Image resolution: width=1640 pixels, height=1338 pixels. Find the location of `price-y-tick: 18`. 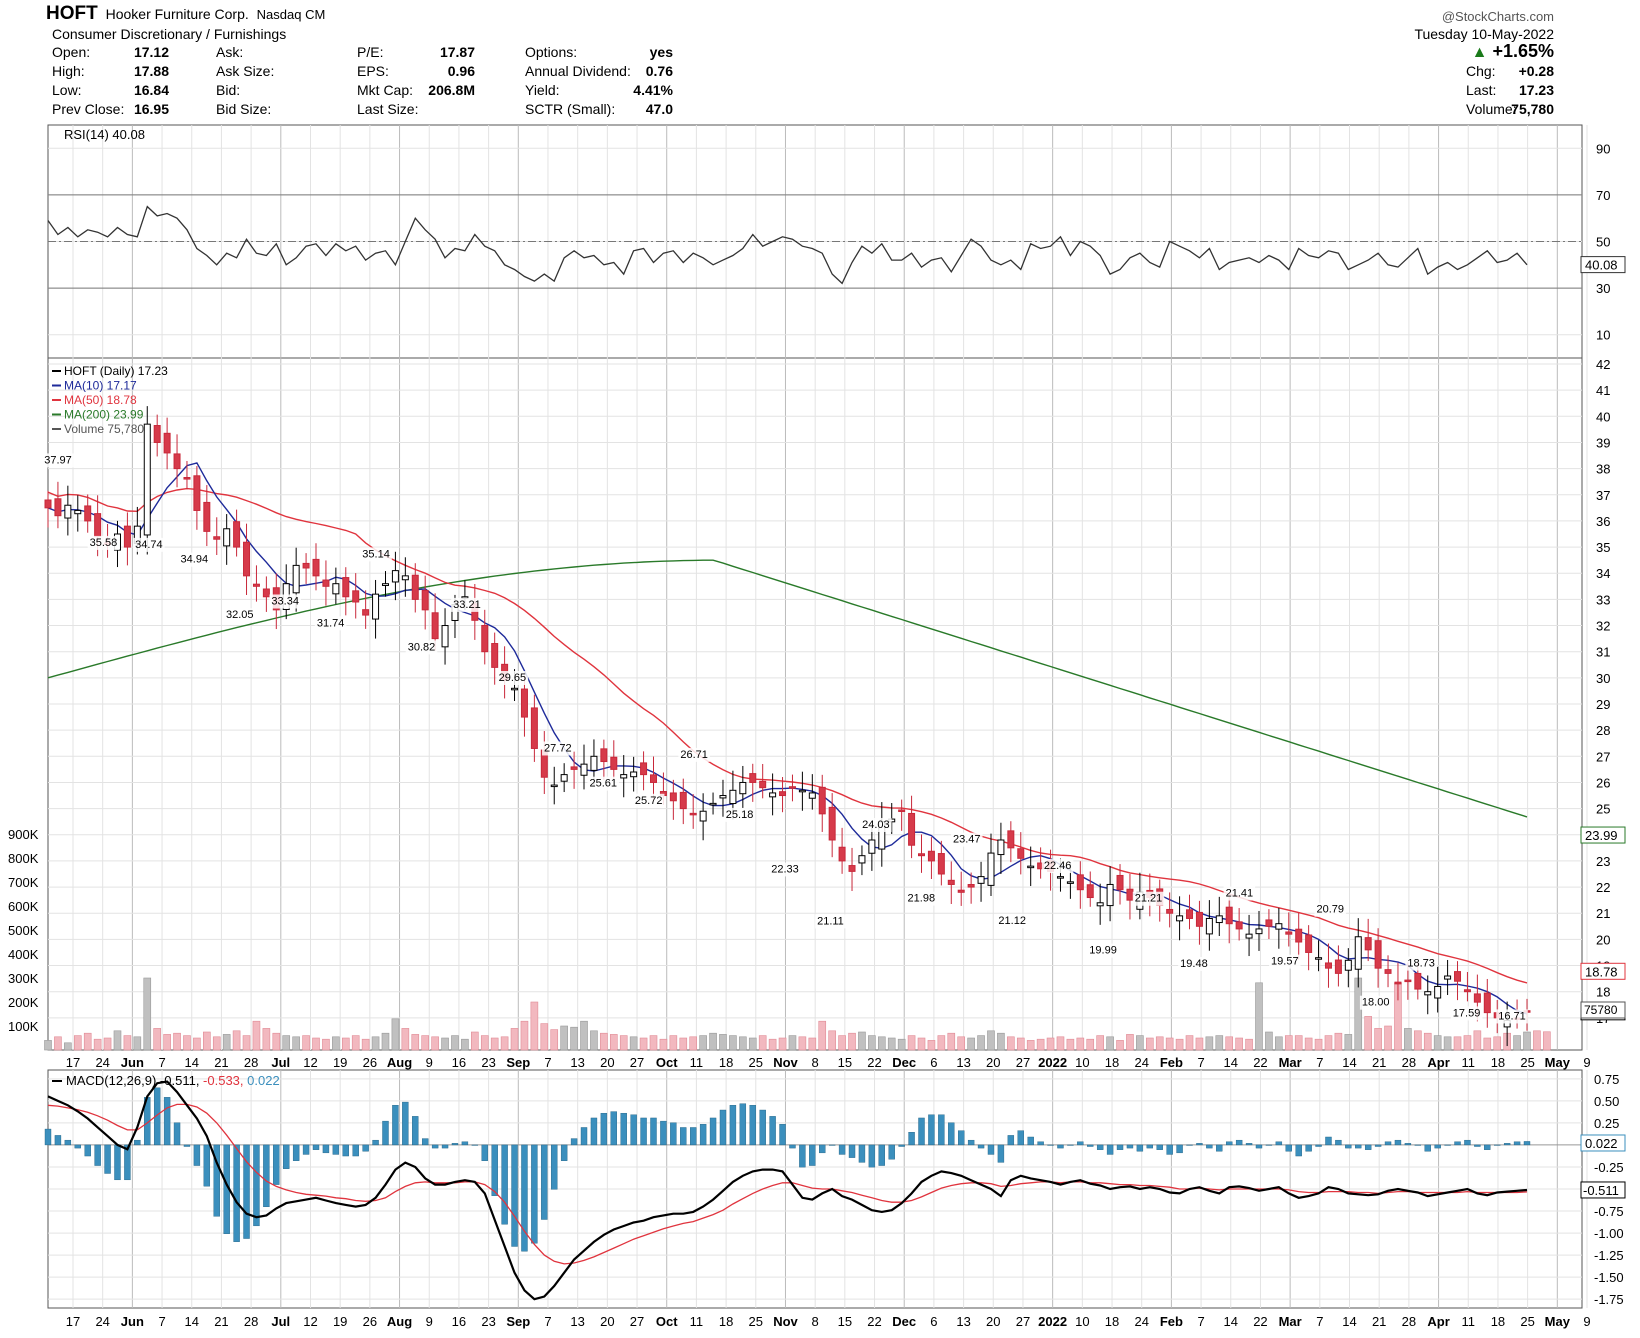

price-y-tick: 18 is located at coordinates (1603, 992).